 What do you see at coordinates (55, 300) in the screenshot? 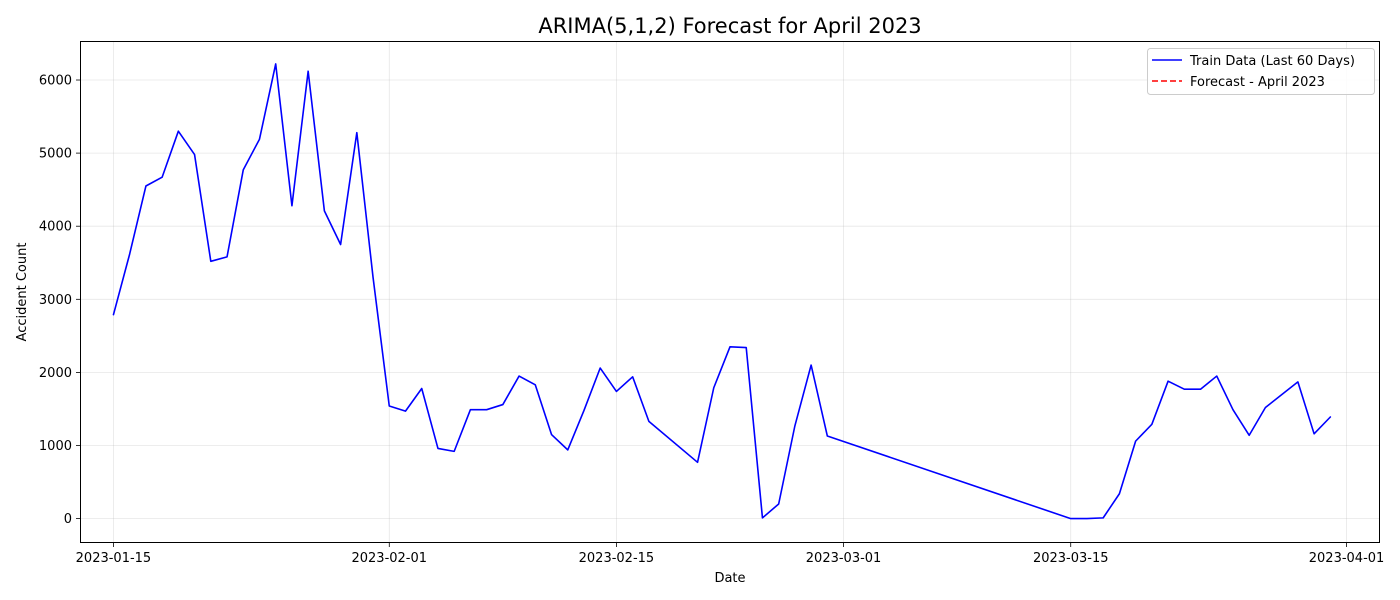
I see `y-tick-label: 3000` at bounding box center [55, 300].